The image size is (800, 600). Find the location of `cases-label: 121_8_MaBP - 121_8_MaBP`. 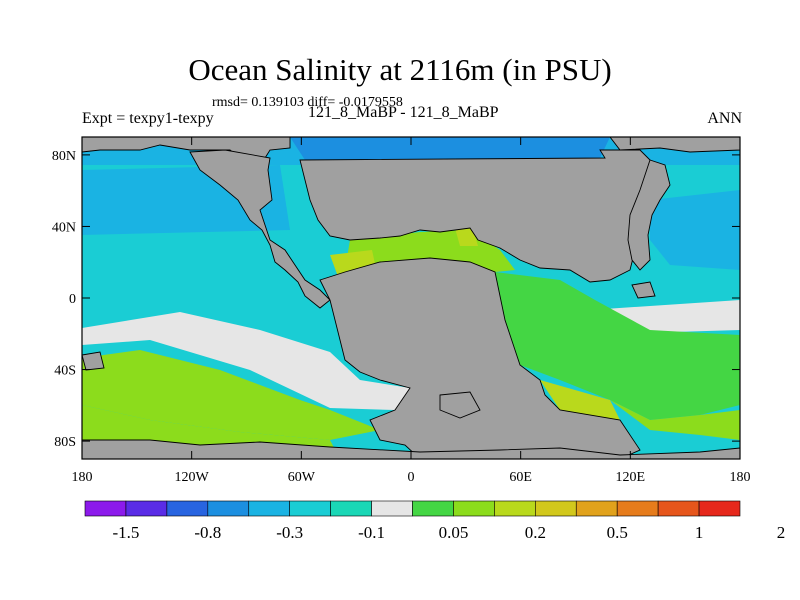

cases-label: 121_8_MaBP - 121_8_MaBP is located at coordinates (403, 112).